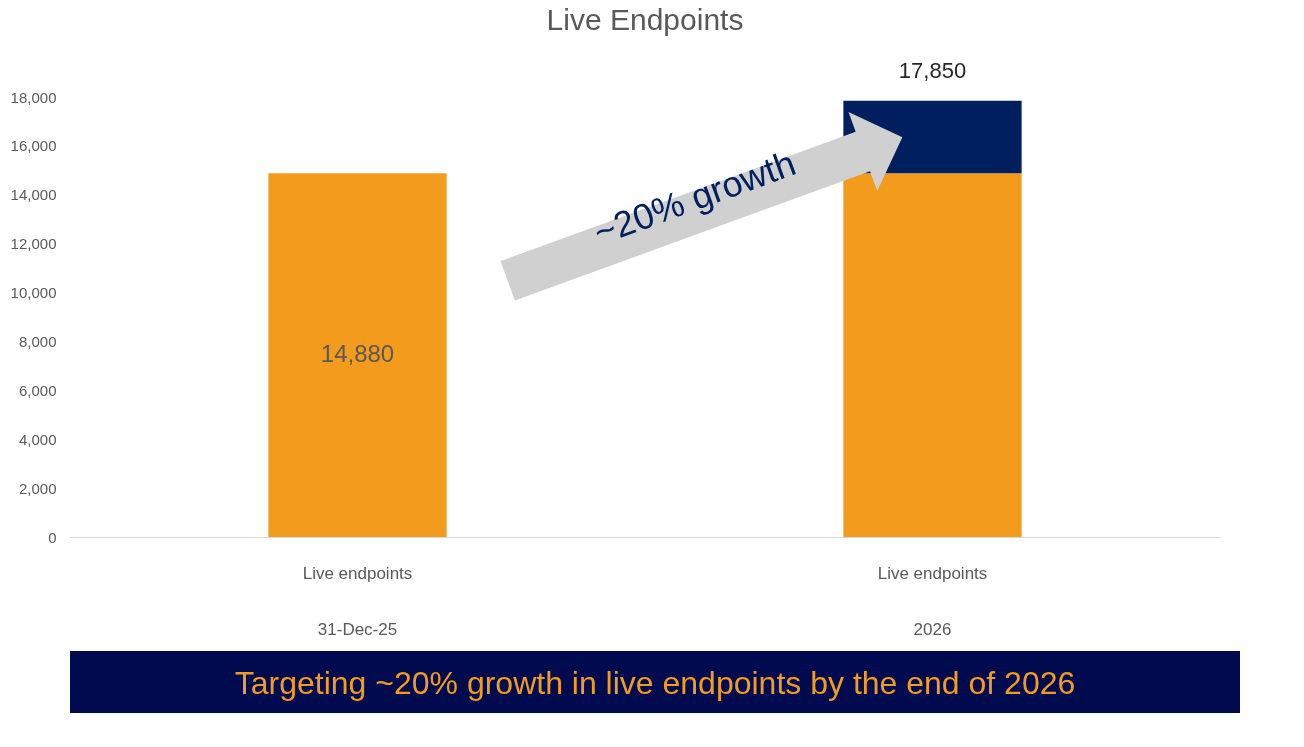  Describe the element at coordinates (33, 293) in the screenshot. I see `y-tick-label: 10,000` at that location.